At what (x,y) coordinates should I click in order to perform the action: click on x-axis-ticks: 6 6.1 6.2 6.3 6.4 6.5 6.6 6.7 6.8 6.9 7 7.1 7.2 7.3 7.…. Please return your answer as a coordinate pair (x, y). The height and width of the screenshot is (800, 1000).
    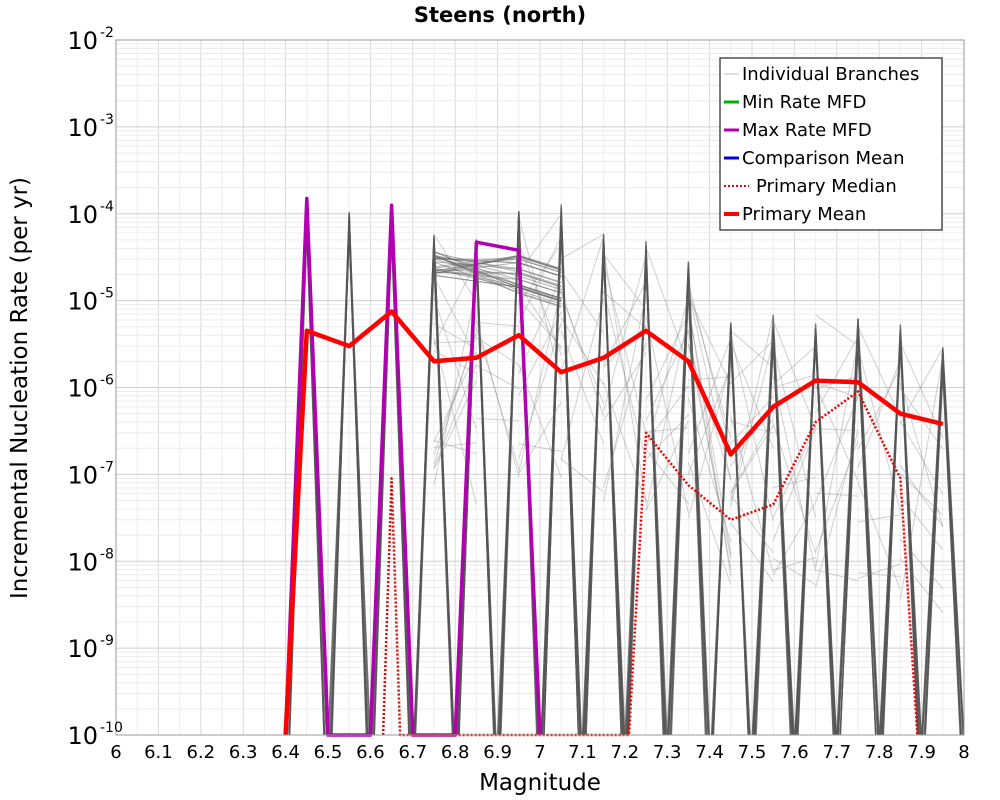
    Looking at the image, I should click on (539, 752).